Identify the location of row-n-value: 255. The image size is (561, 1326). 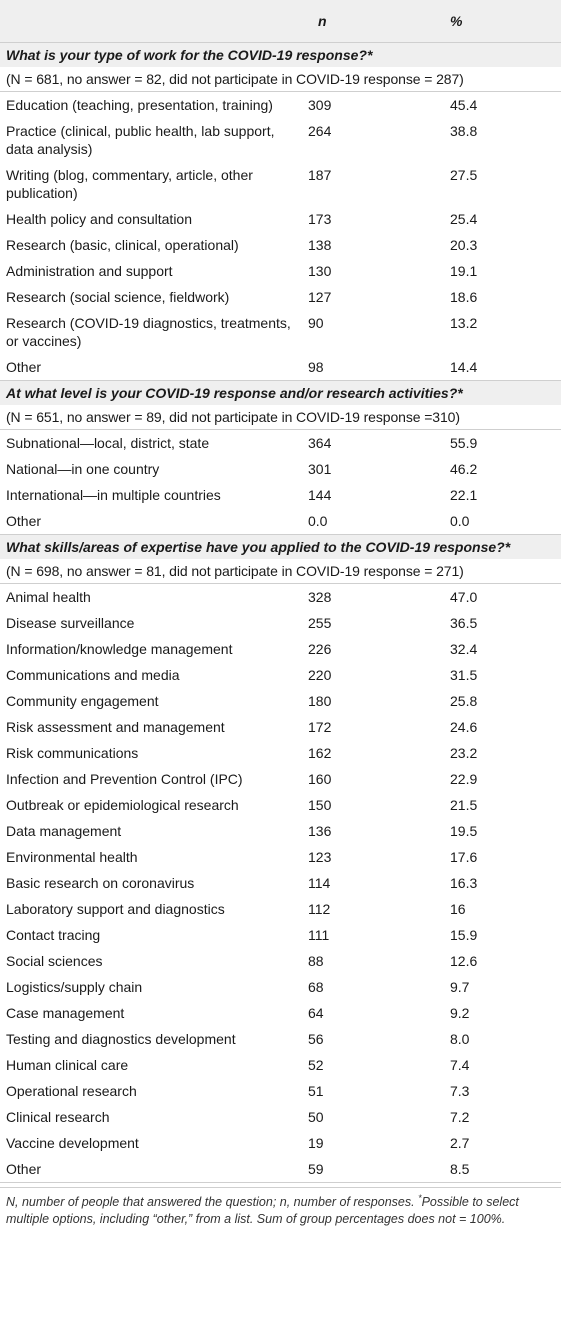
(320, 622).